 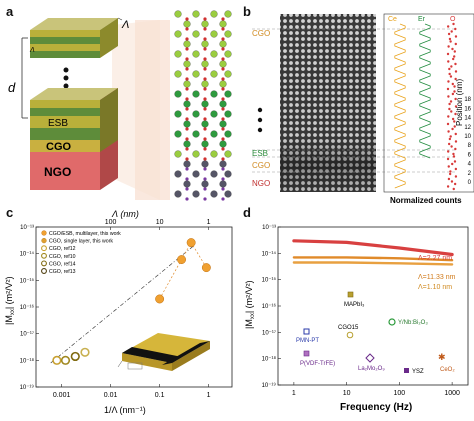 I want to click on d-xlabel: Frequency (Hz), so click(x=376, y=407).